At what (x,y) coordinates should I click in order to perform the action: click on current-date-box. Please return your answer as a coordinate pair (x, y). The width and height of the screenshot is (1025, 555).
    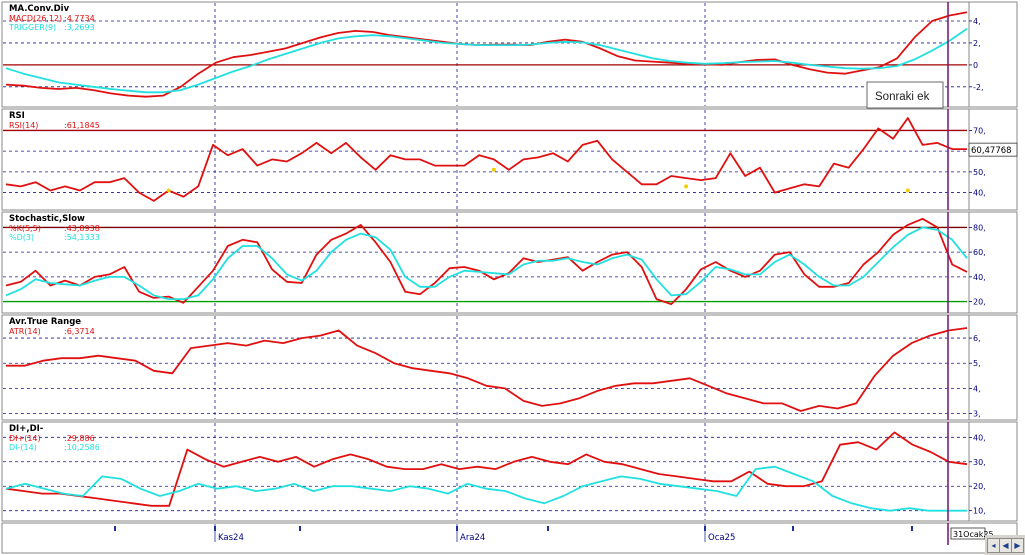
    Looking at the image, I should click on (968, 533).